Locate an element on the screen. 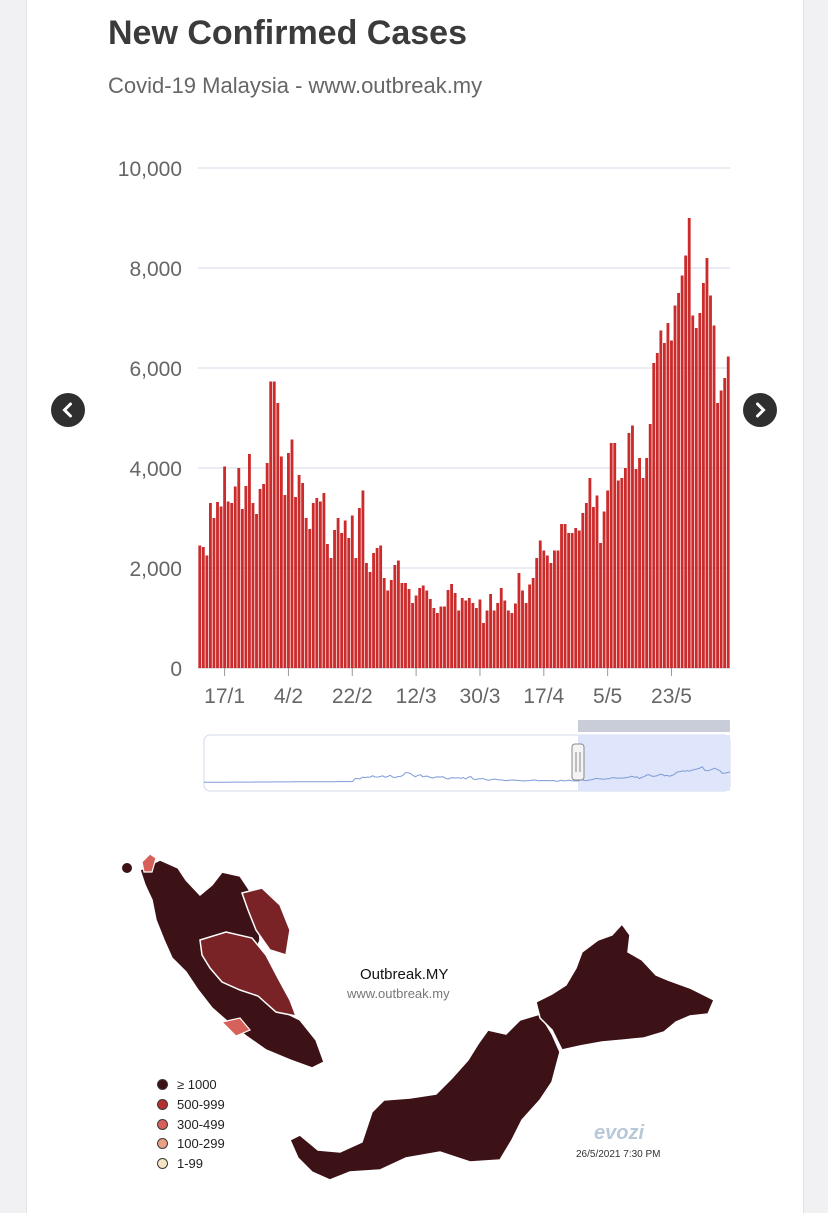 The width and height of the screenshot is (828, 1213). y-tick-label: 4,000 is located at coordinates (155, 469).